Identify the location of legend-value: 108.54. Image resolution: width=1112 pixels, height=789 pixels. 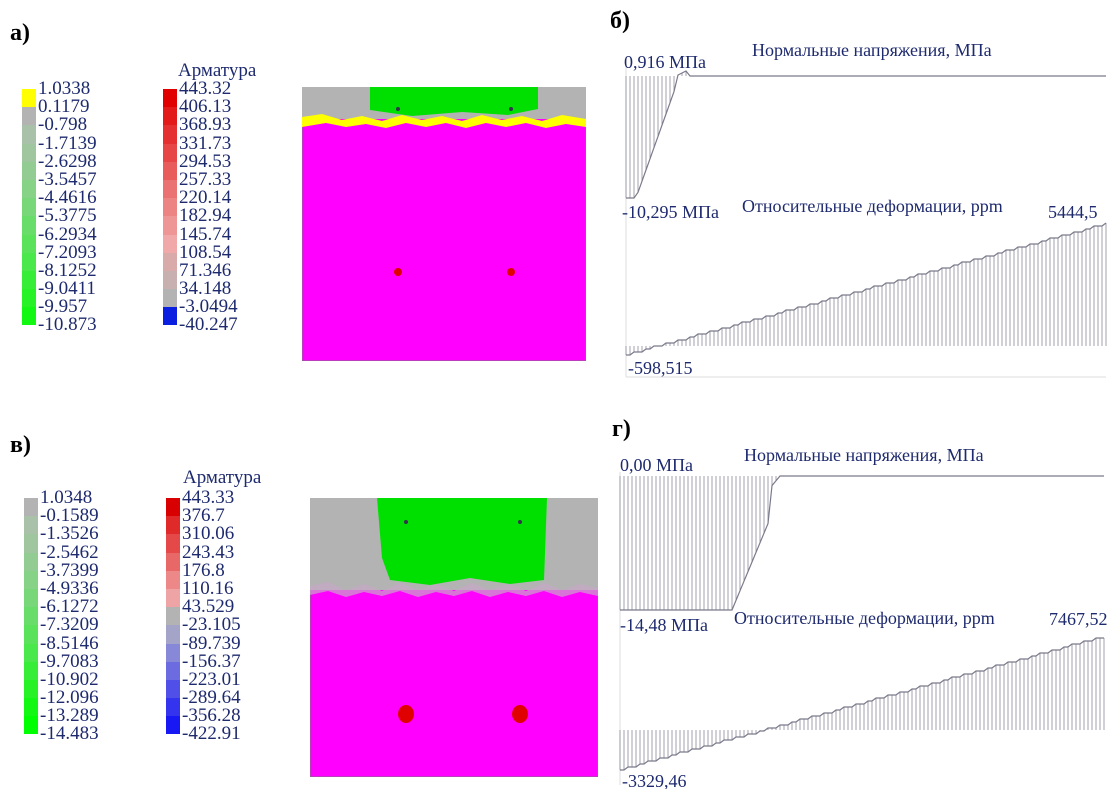
(205, 252).